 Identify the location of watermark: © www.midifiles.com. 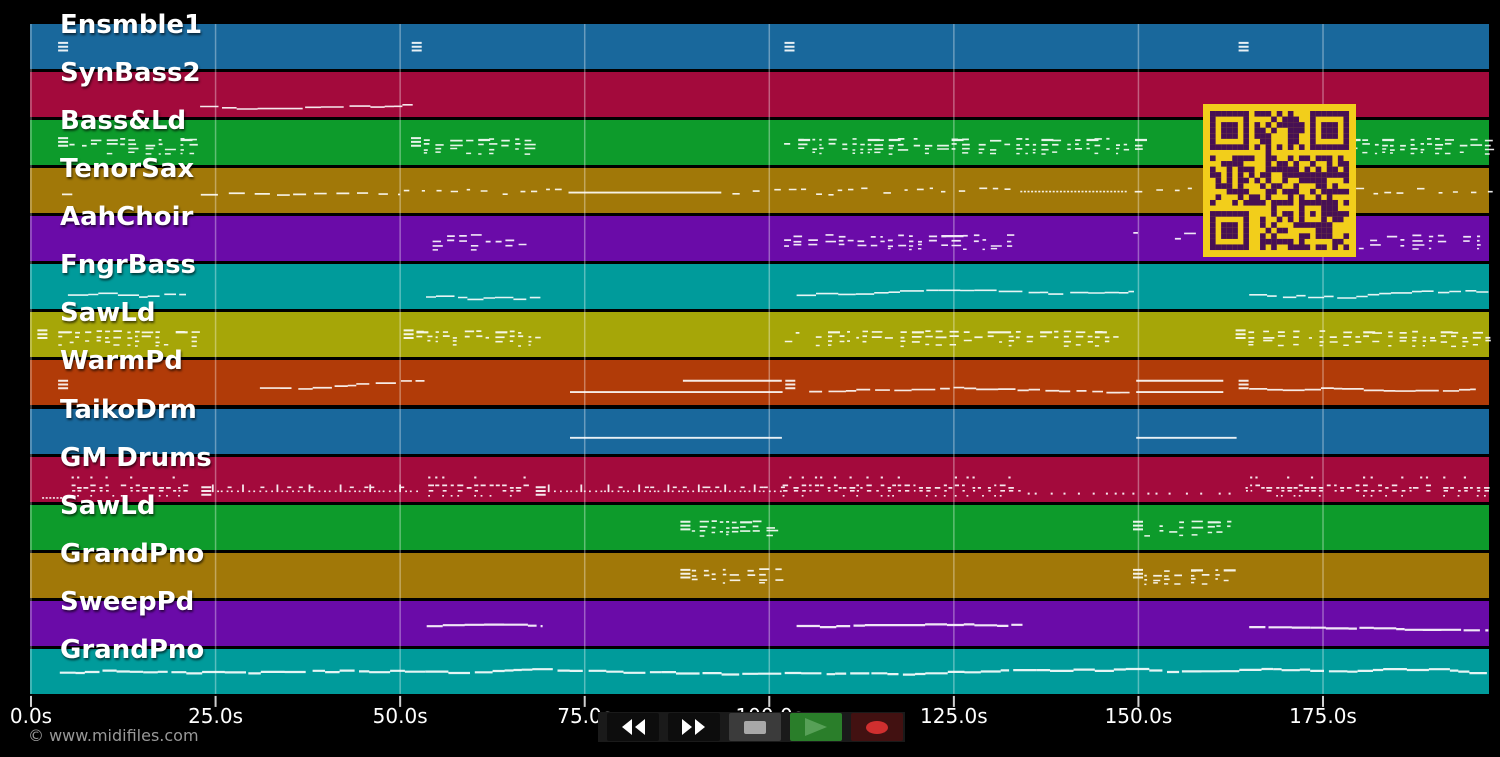
(113, 735).